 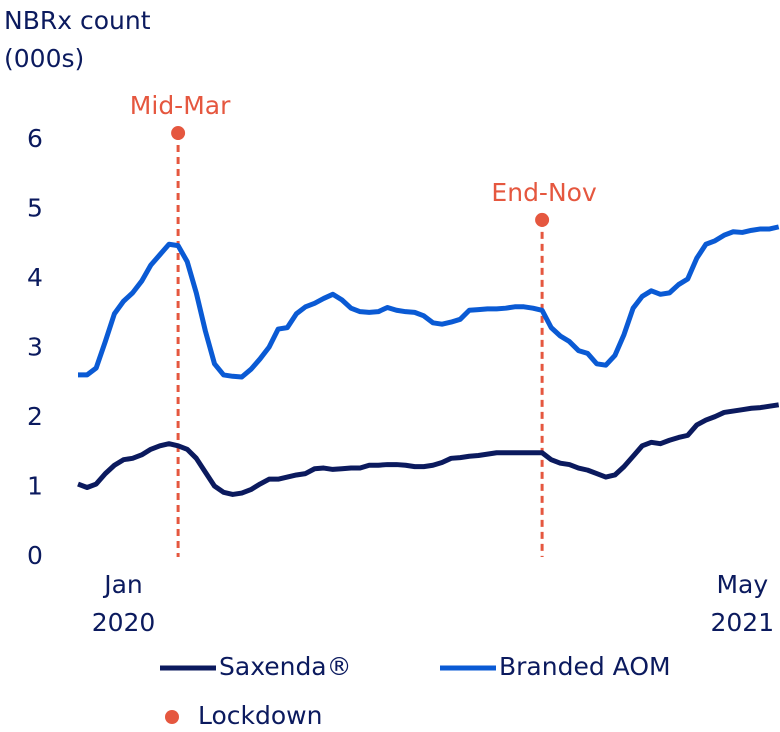 I want to click on x-tick-label: May 2021, so click(x=742, y=603).